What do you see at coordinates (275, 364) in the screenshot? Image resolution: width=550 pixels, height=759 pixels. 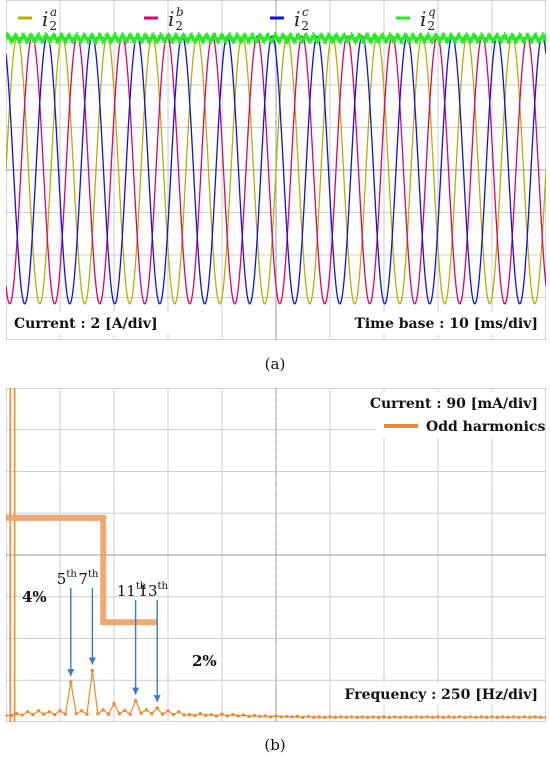 I see `caption-a: (a)` at bounding box center [275, 364].